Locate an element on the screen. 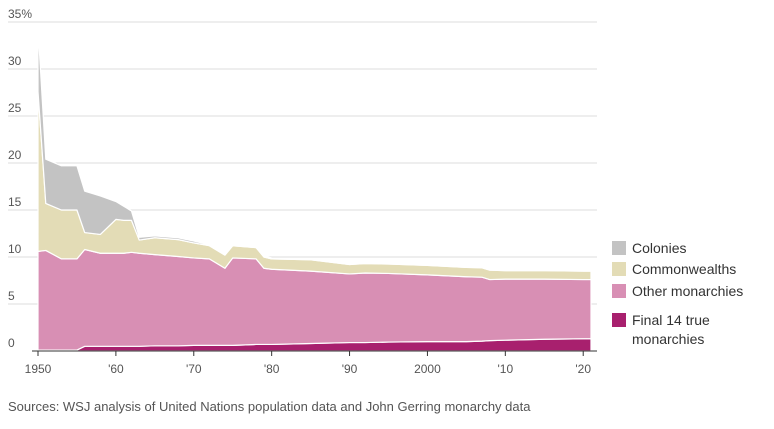 The width and height of the screenshot is (774, 429). y-tick-label: 30 is located at coordinates (15, 61).